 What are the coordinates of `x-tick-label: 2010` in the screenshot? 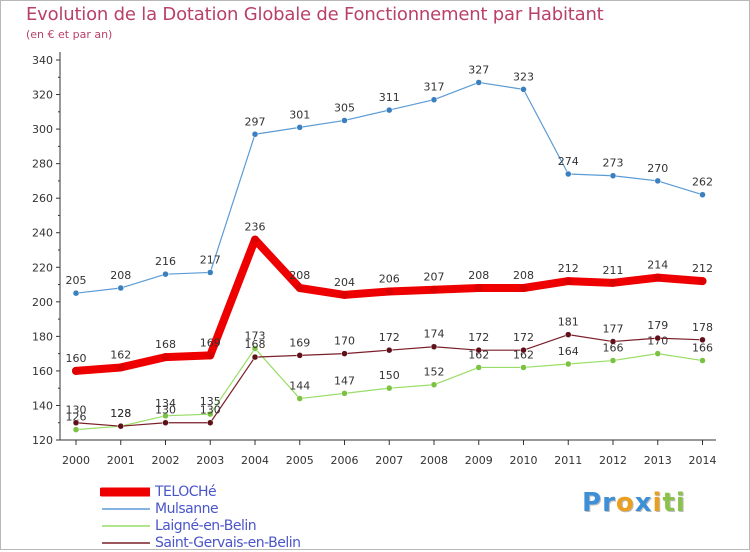 It's located at (524, 460).